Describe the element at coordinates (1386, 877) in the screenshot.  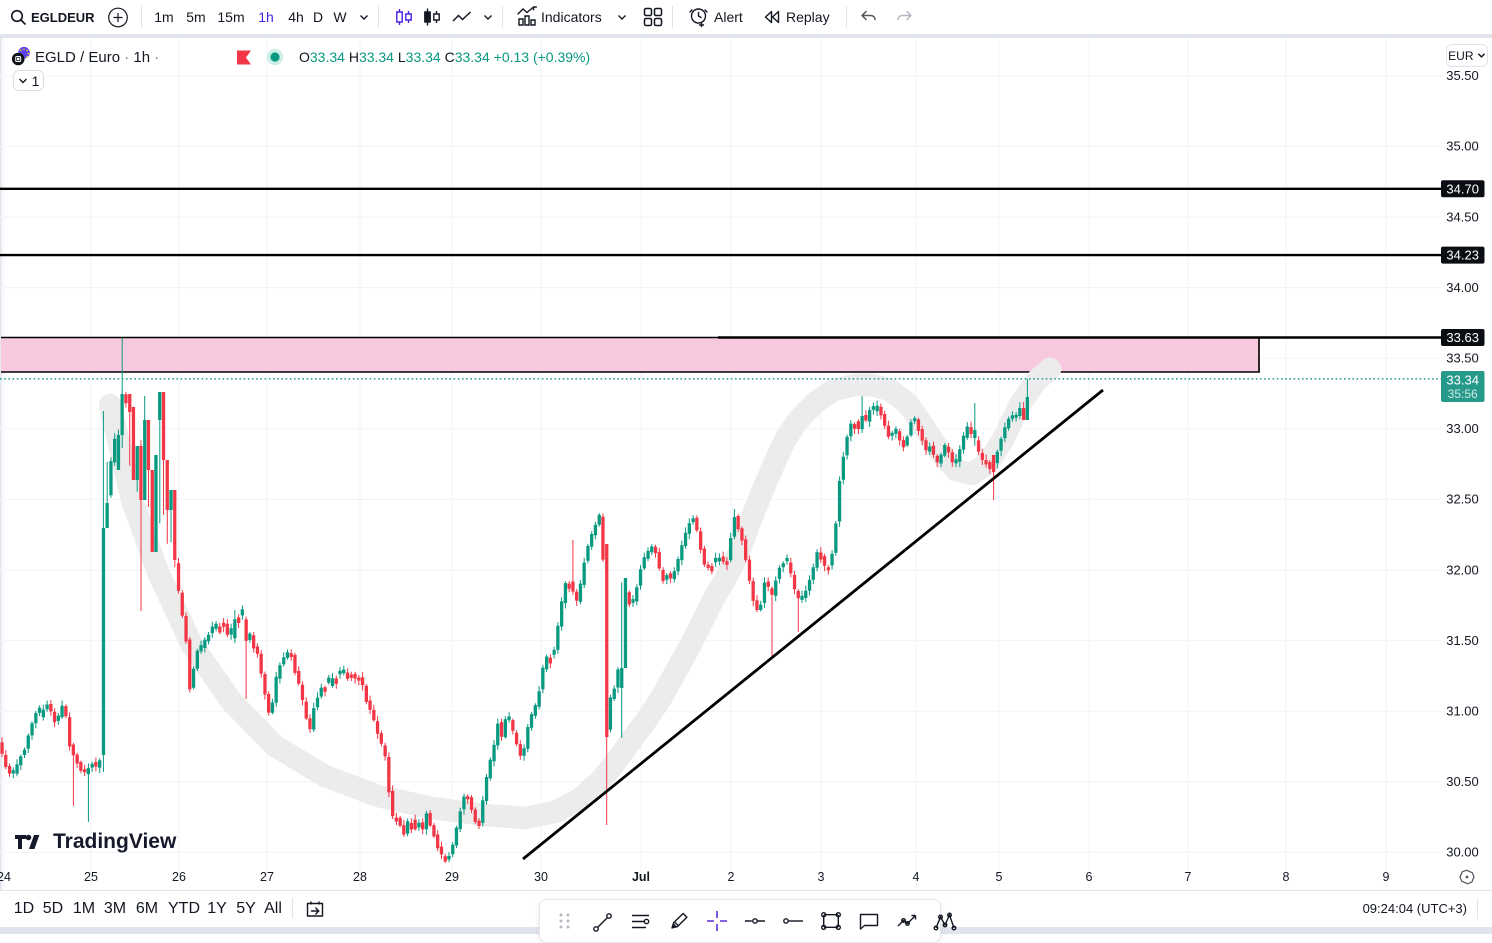
I see `svg-text: 9` at that location.